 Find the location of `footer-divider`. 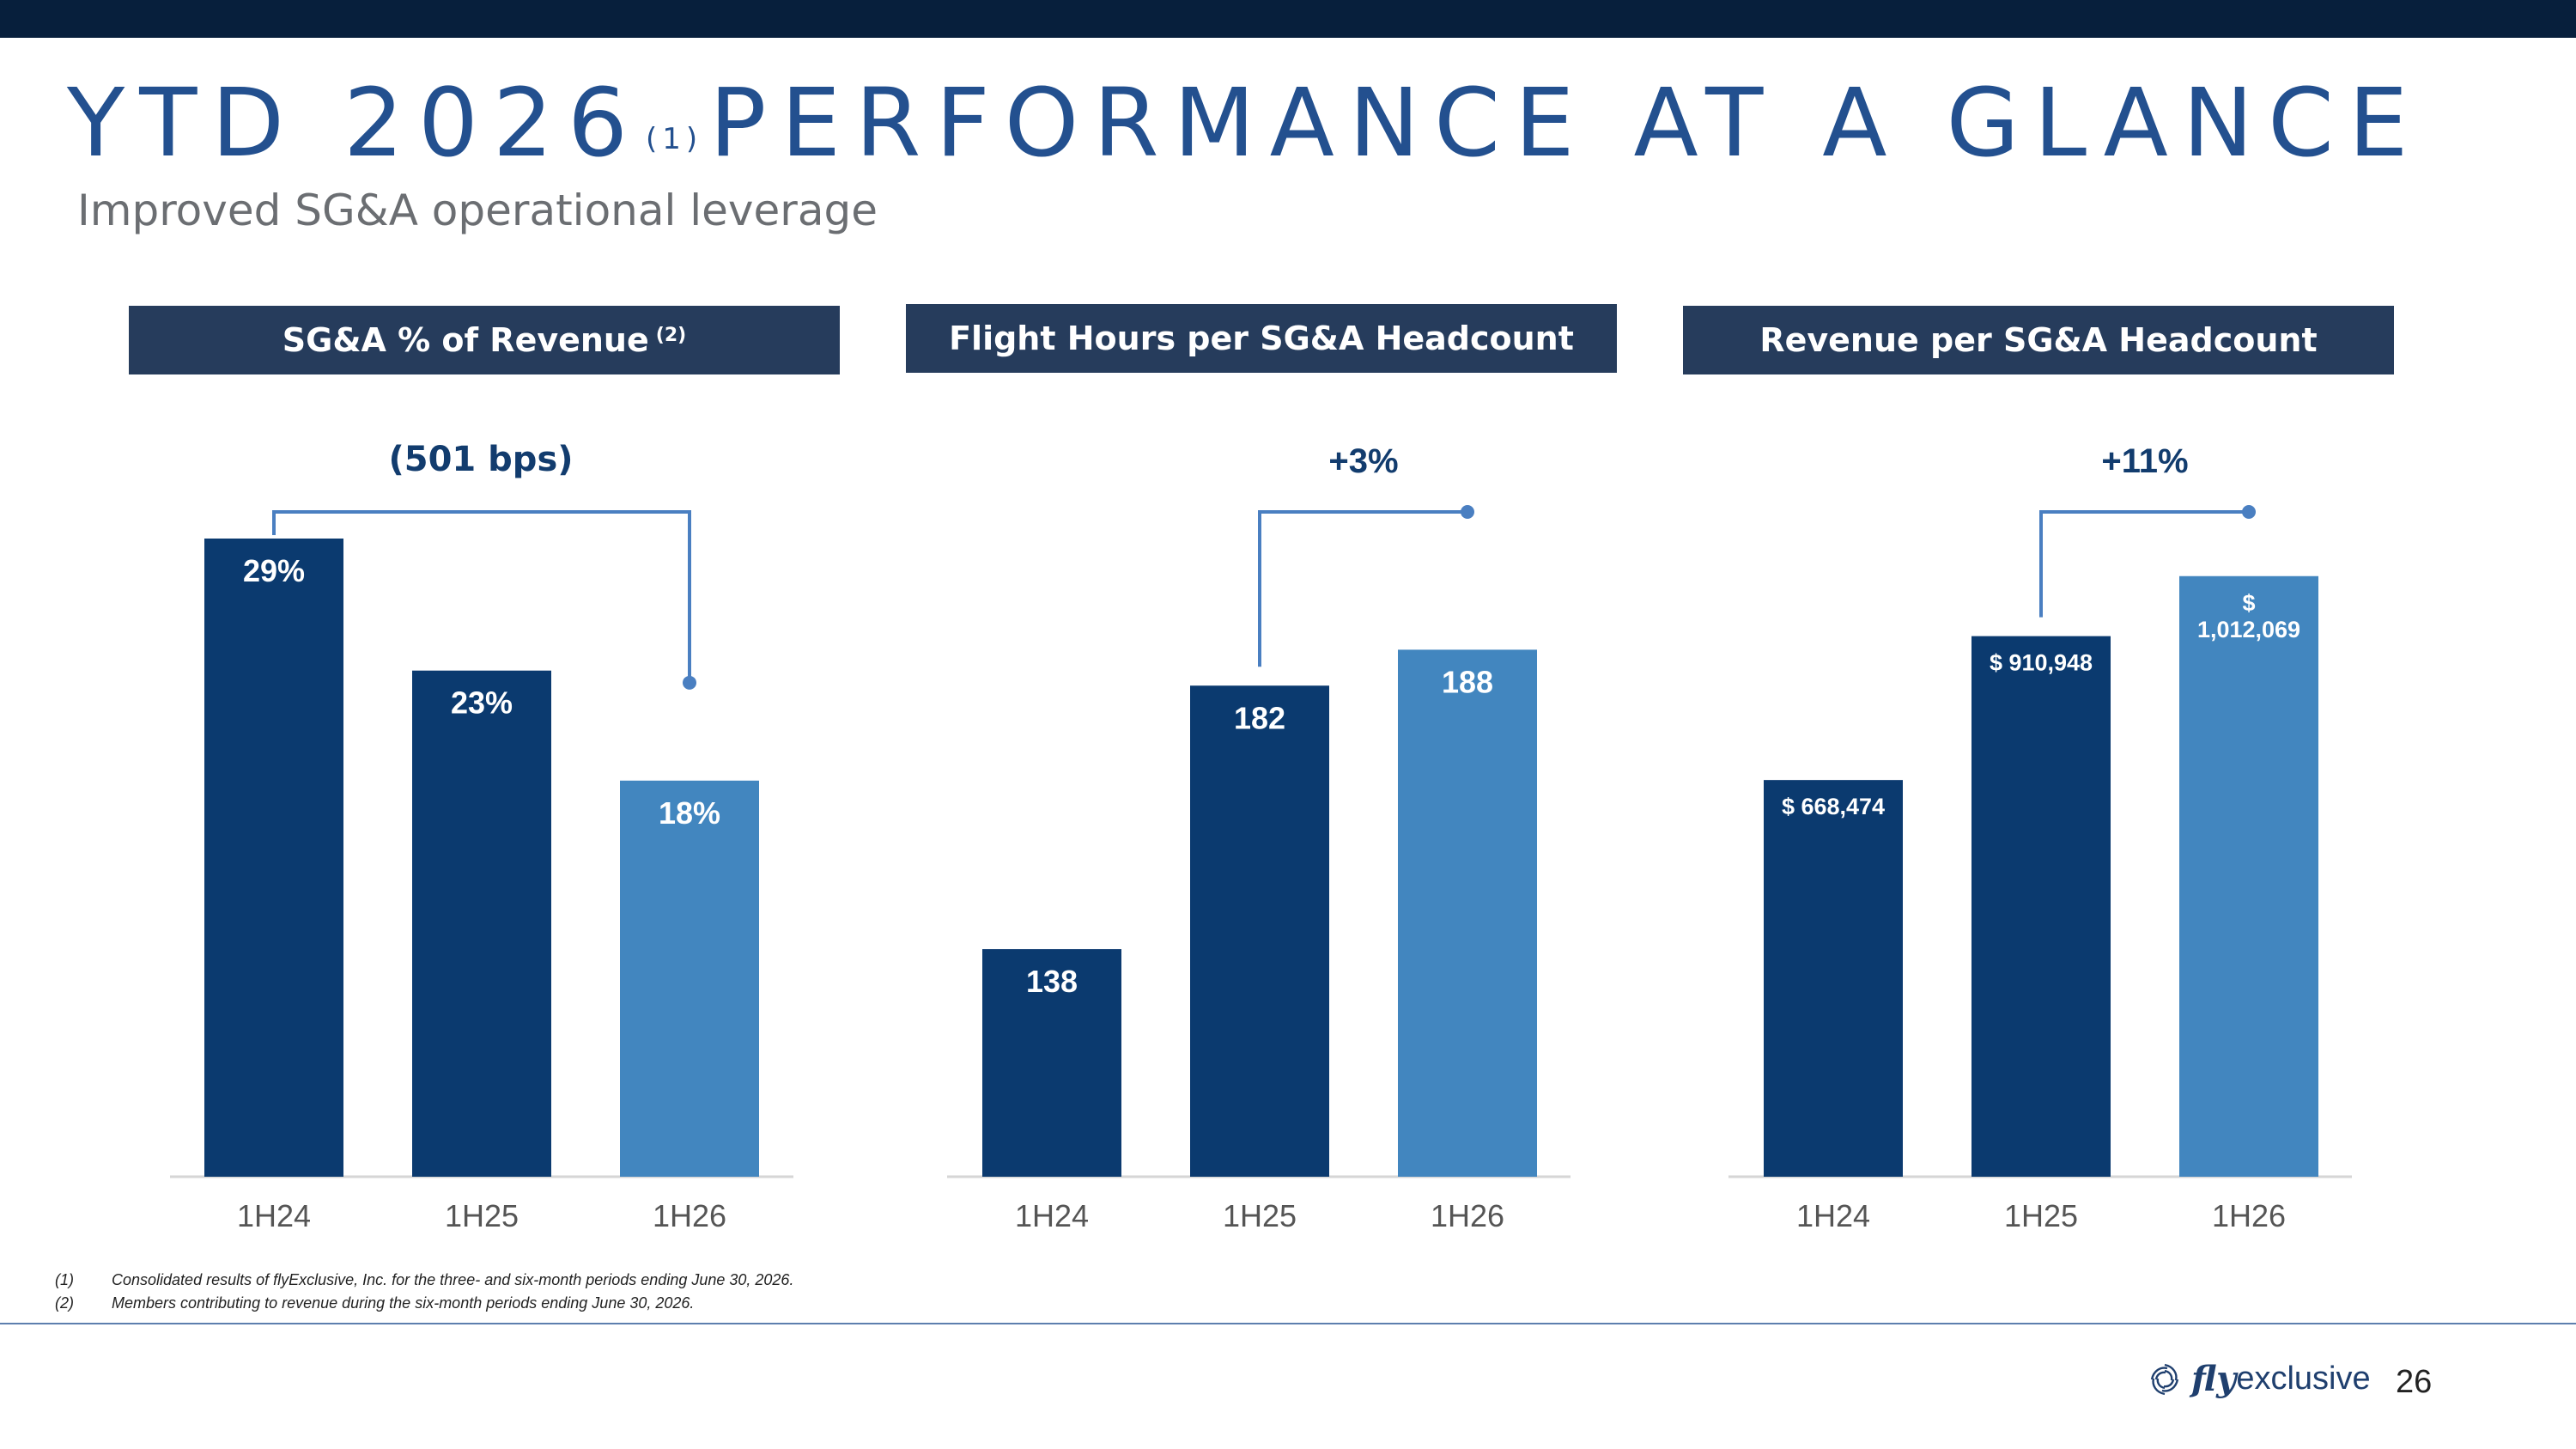

footer-divider is located at coordinates (1288, 1323).